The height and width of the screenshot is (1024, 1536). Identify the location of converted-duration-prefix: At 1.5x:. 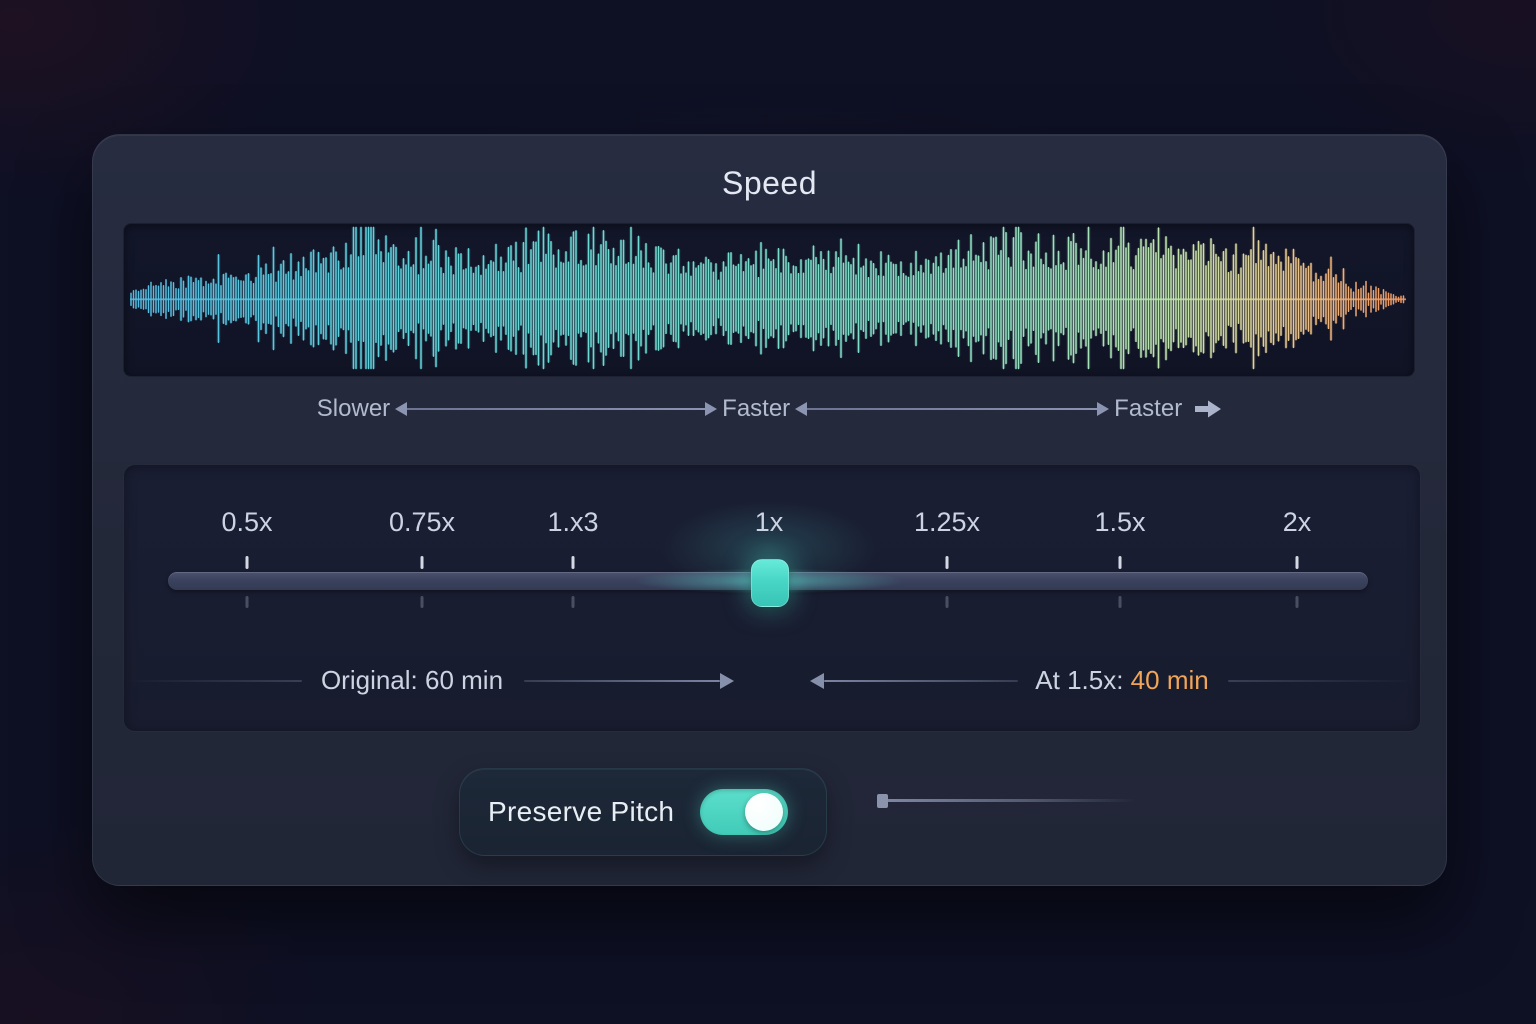
(1083, 680).